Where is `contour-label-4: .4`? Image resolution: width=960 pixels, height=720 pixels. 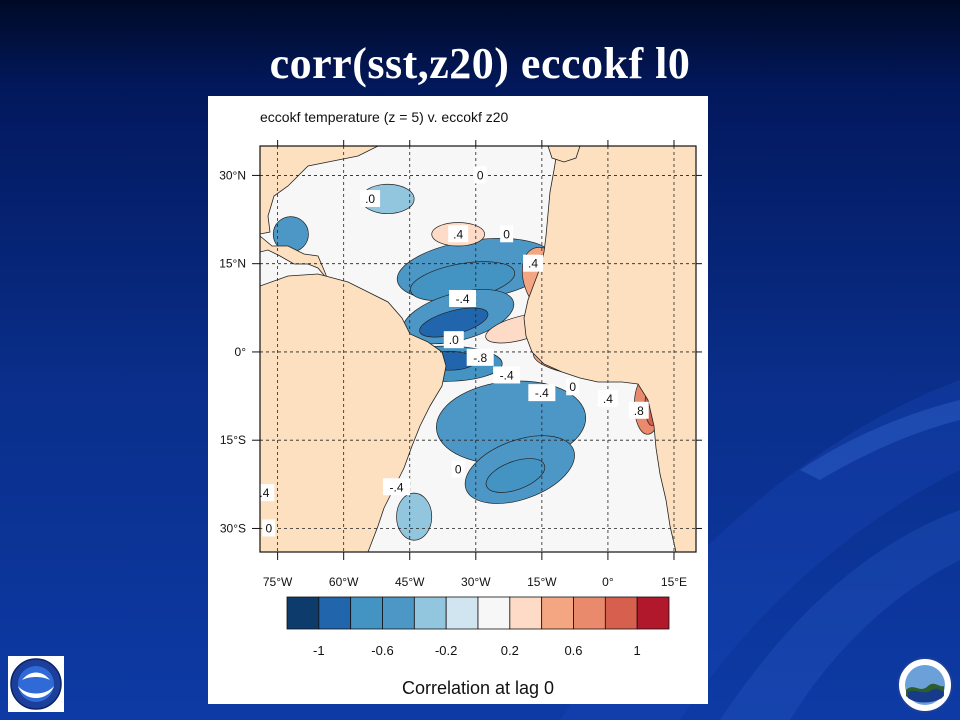 contour-label-4: .4 is located at coordinates (533, 264).